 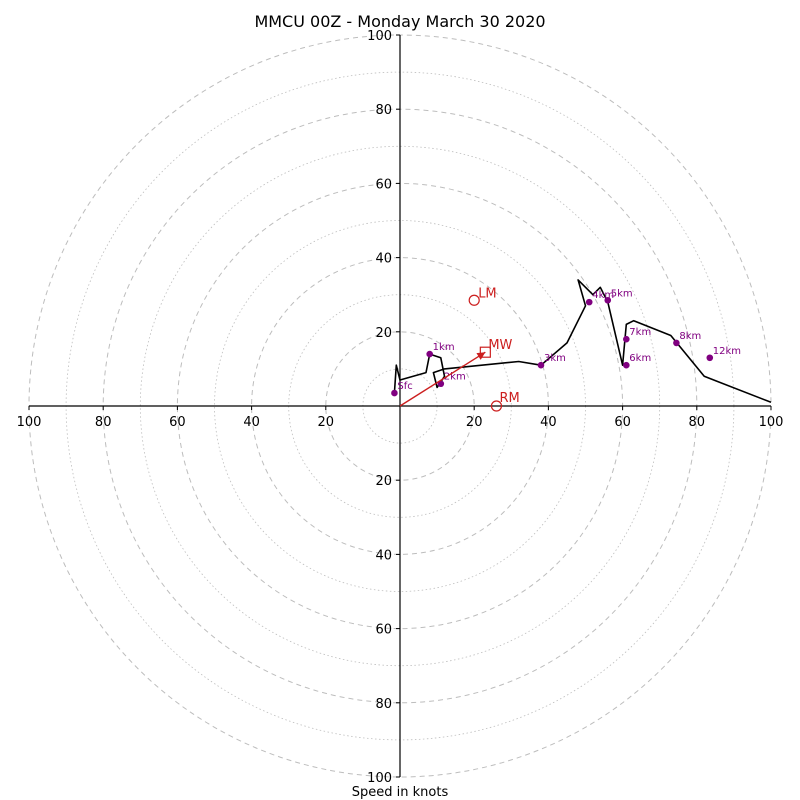 I want to click on height-marker-label: 3km, so click(x=555, y=358).